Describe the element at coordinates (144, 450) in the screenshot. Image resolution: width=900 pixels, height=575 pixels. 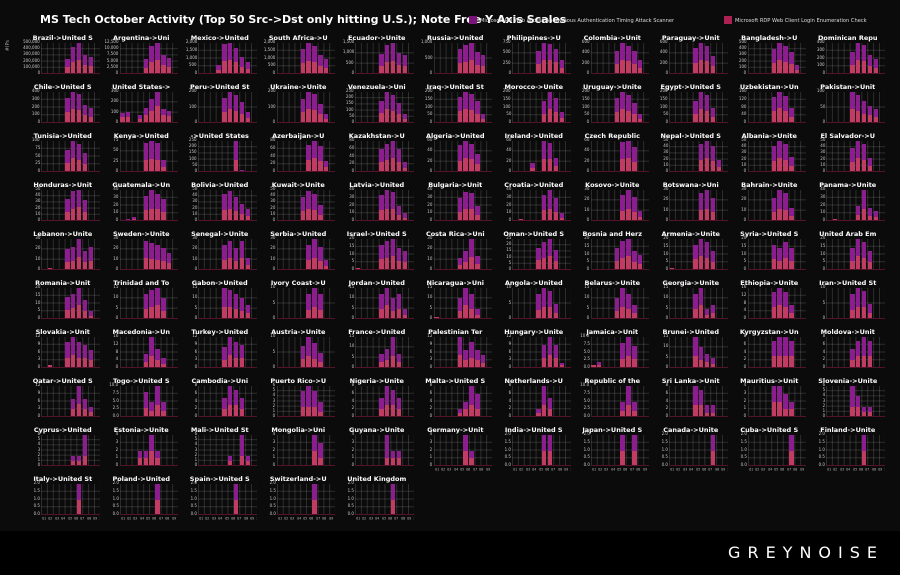
I see `facet-panel: Estonia->Unite 0 1 2 3 4` at that location.